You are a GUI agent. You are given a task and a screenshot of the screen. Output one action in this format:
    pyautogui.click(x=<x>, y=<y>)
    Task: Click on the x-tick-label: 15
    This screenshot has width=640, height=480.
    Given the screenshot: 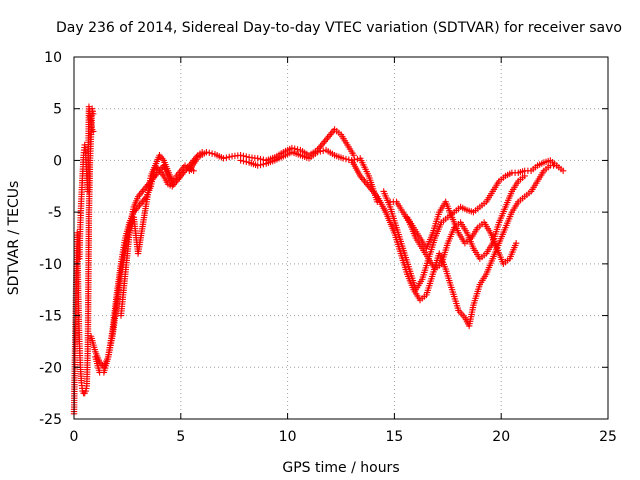 What is the action you would take?
    pyautogui.click(x=394, y=437)
    